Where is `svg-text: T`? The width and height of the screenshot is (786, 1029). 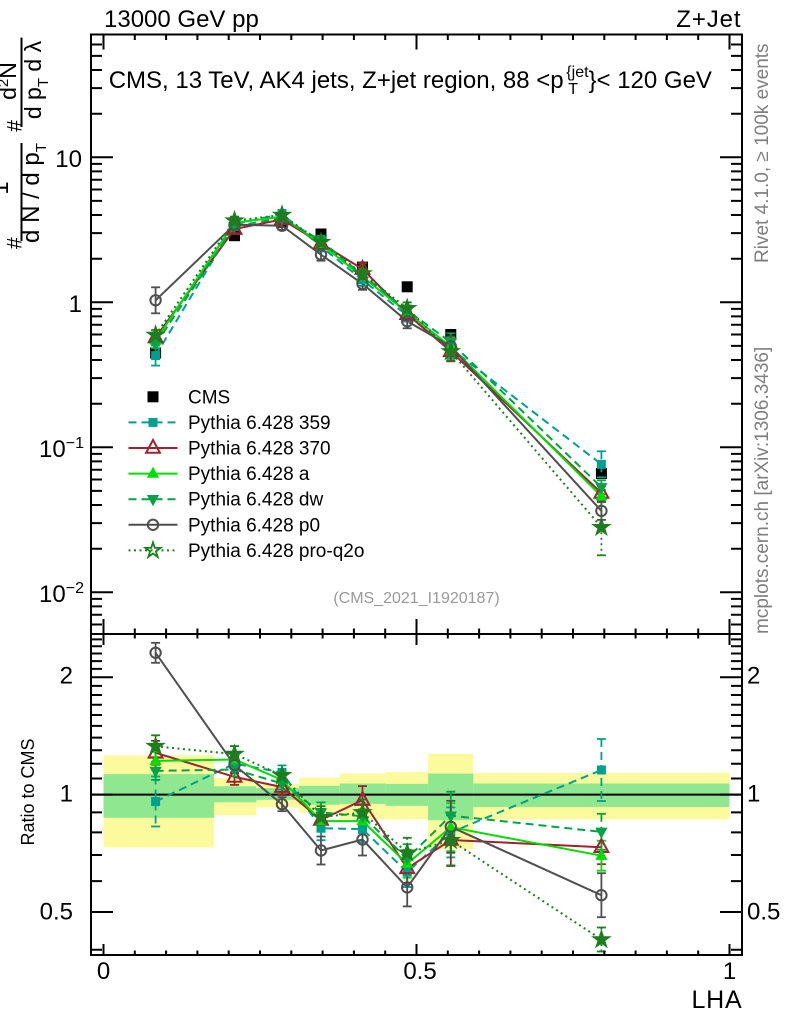 svg-text: T is located at coordinates (573, 89).